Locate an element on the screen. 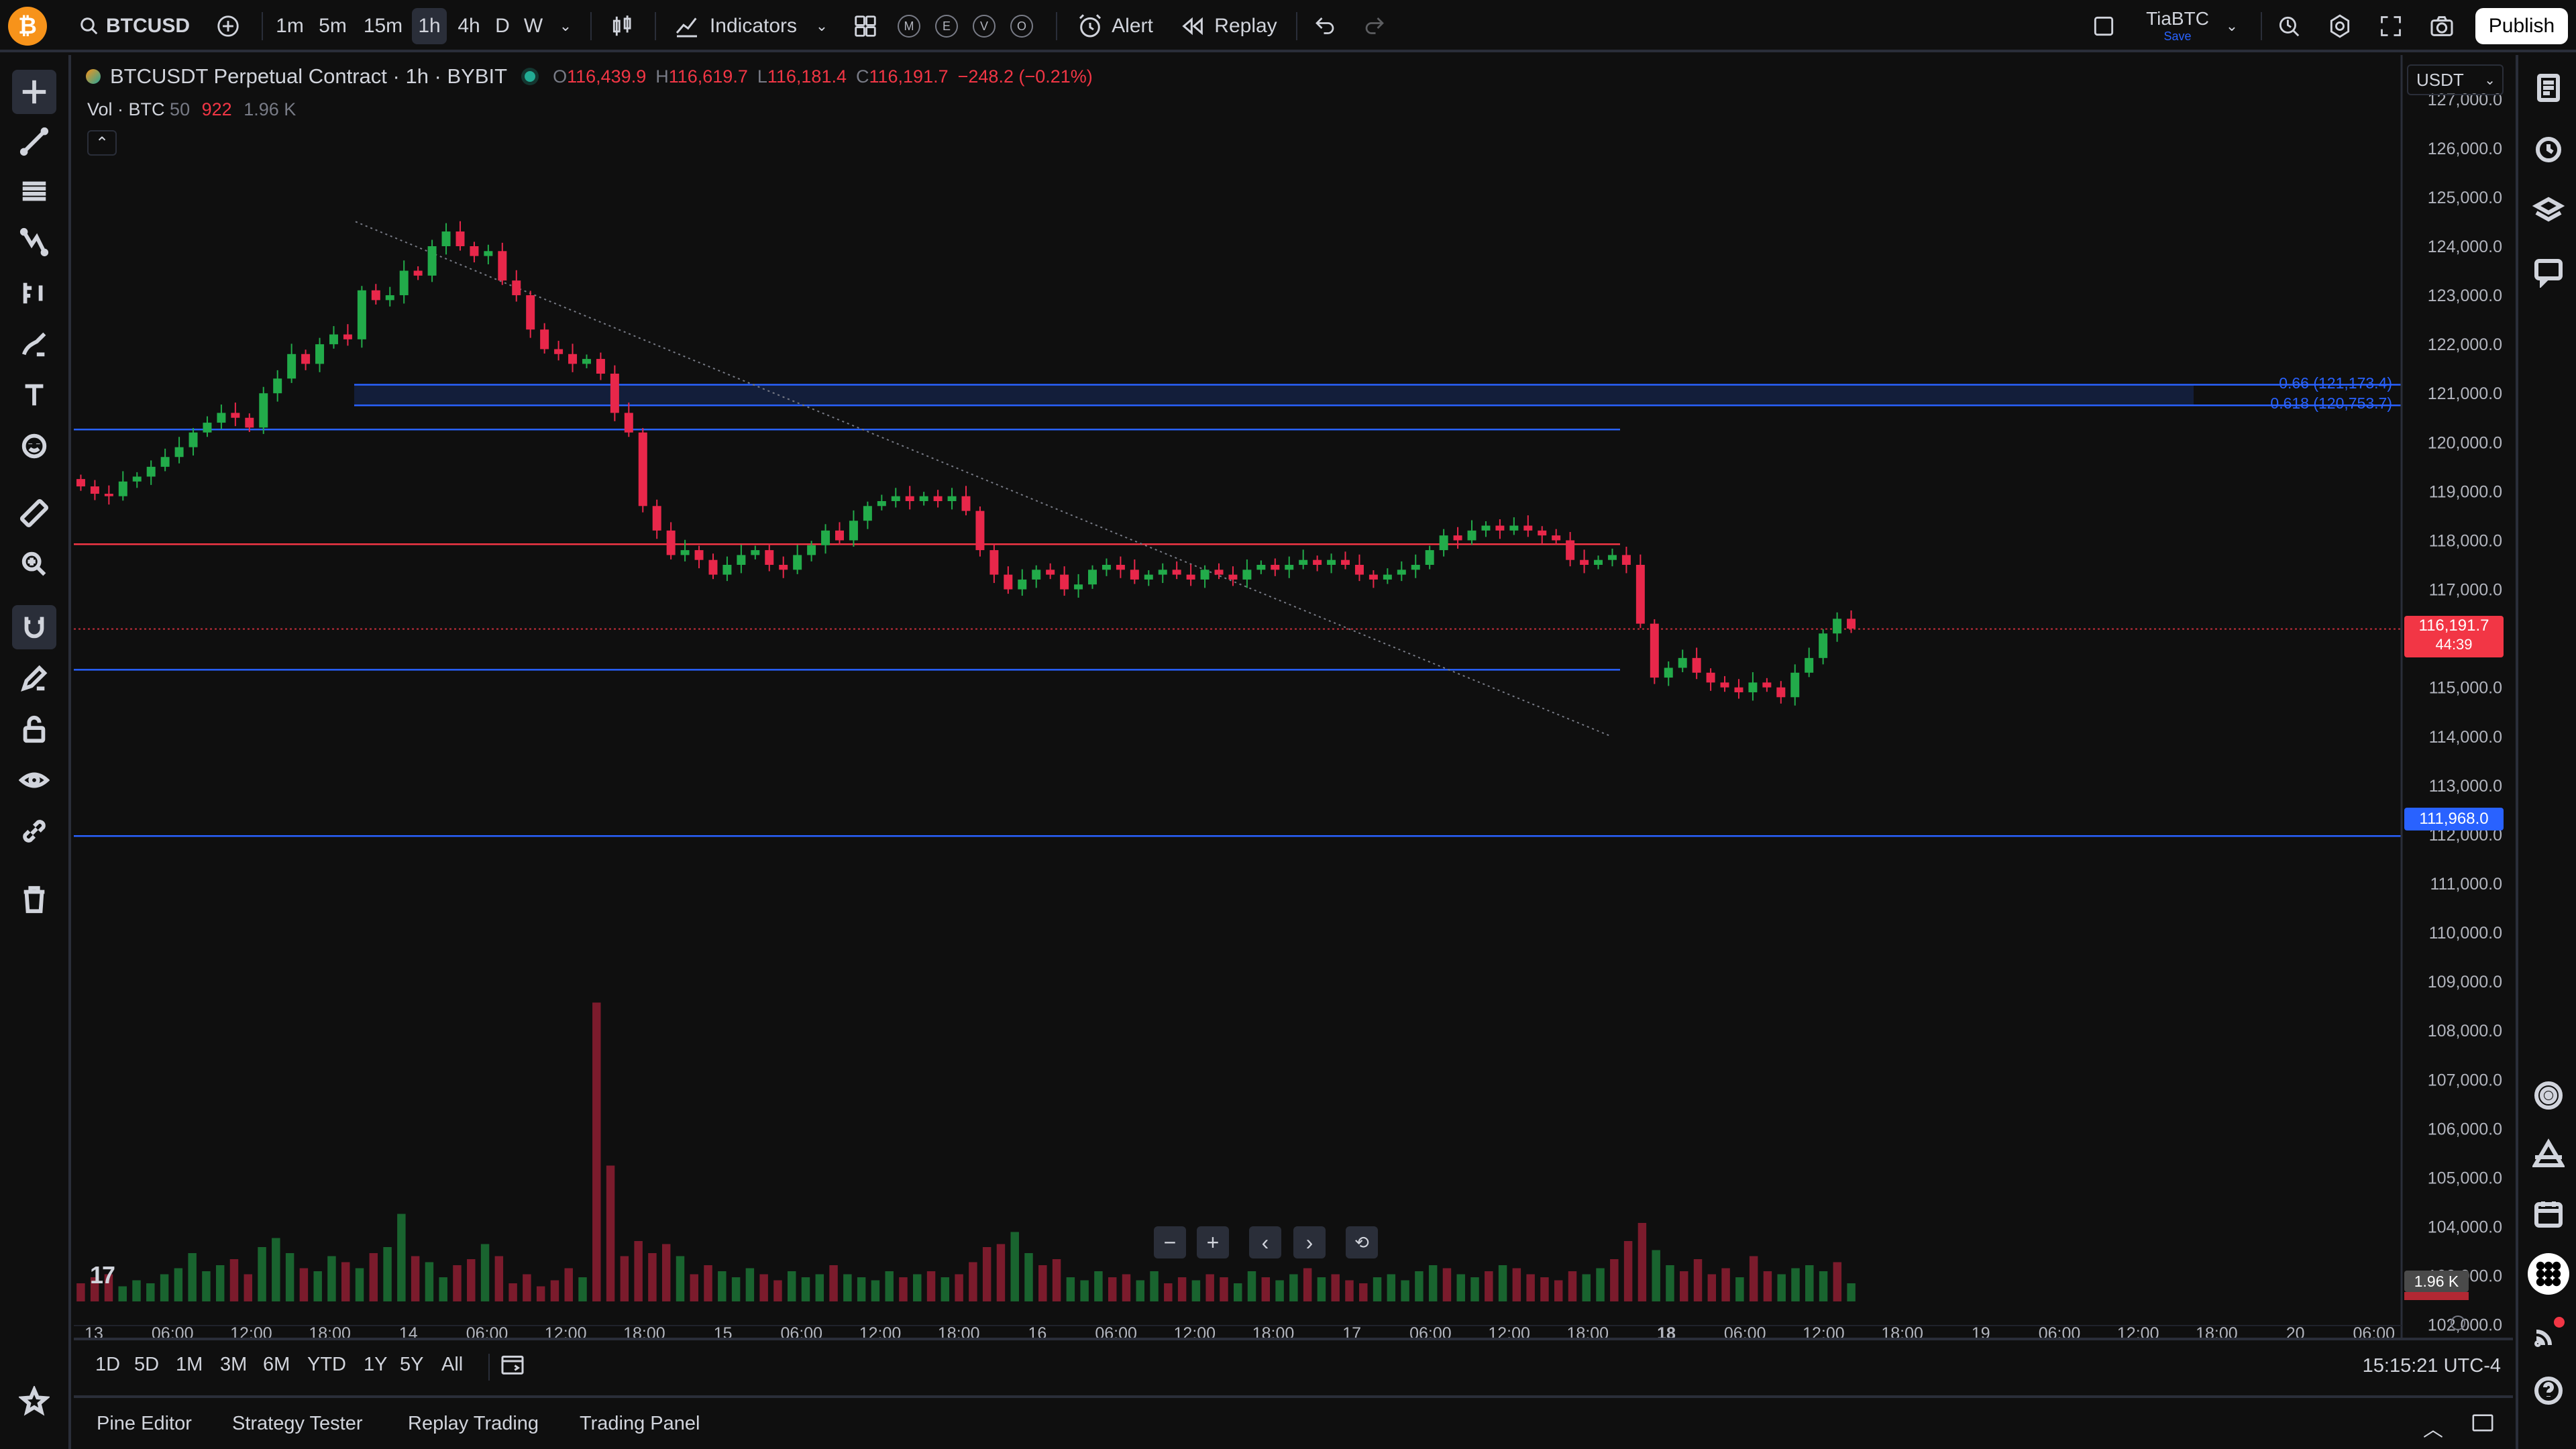  ideas-triangle-icon is located at coordinates (2548, 1154).